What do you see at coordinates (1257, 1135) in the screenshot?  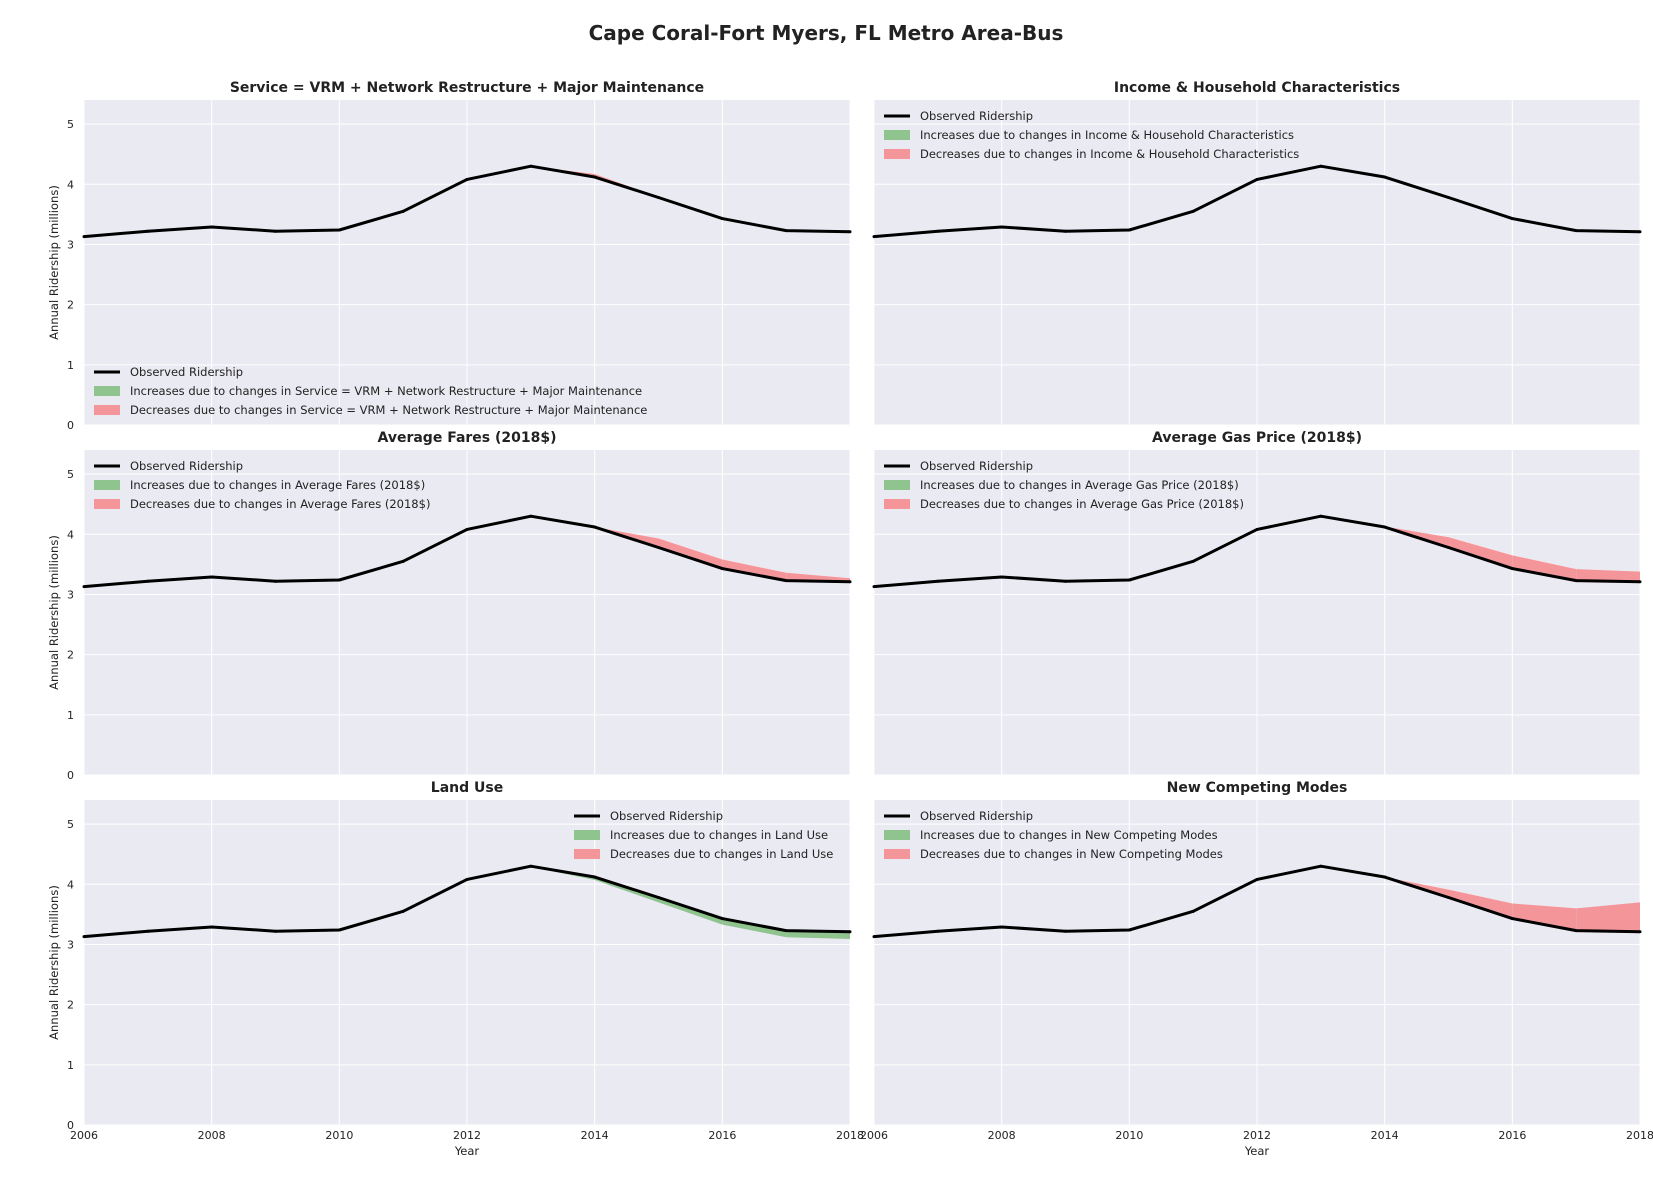 I see `x-tick-label: 2012` at bounding box center [1257, 1135].